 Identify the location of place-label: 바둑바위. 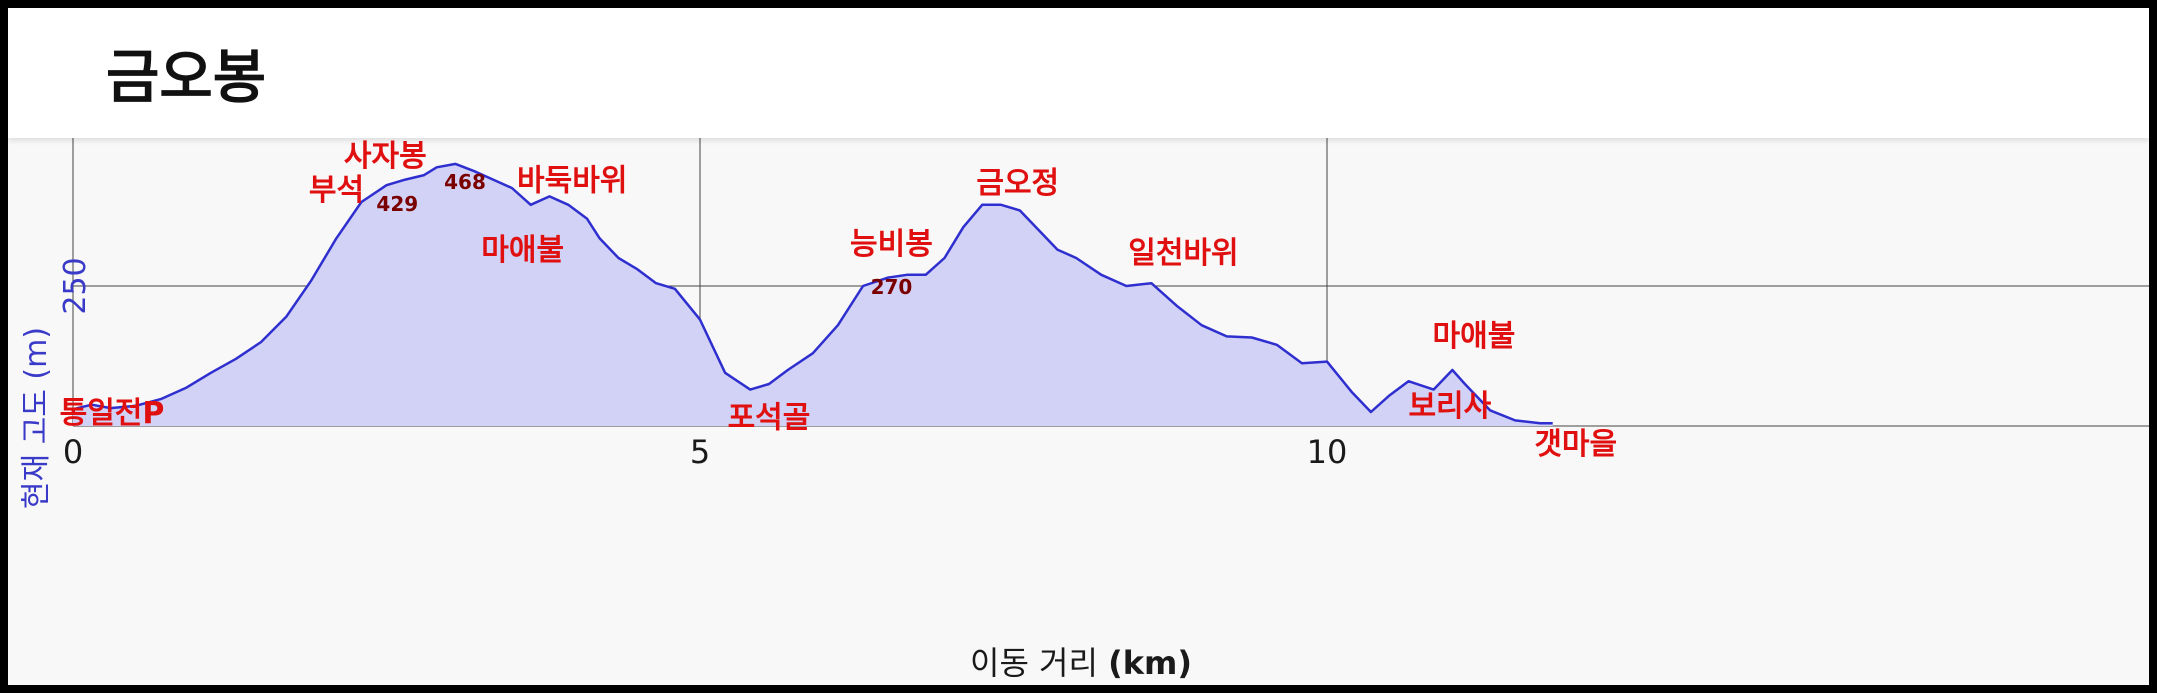
(572, 180).